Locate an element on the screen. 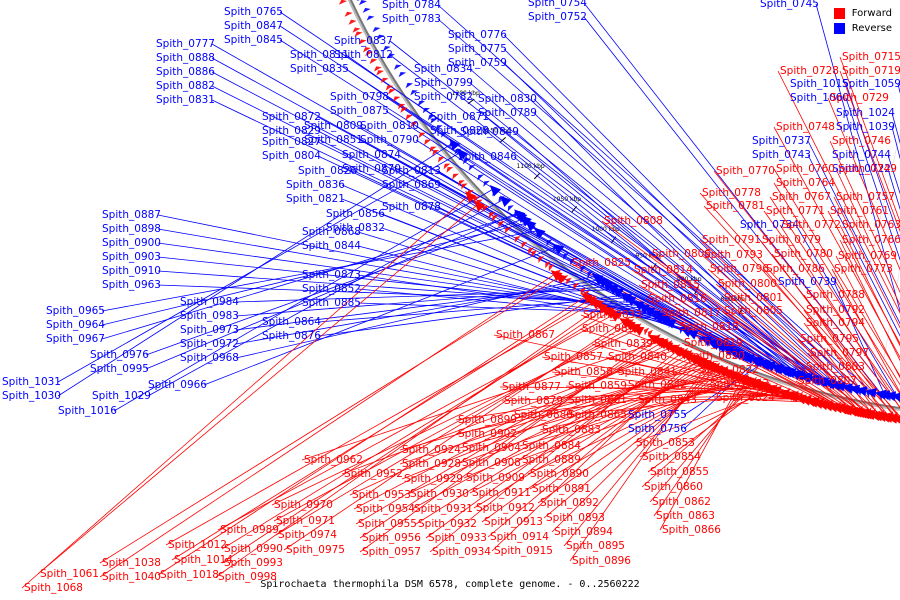  reverse-gene-label: Spith_0831 is located at coordinates (185, 100).